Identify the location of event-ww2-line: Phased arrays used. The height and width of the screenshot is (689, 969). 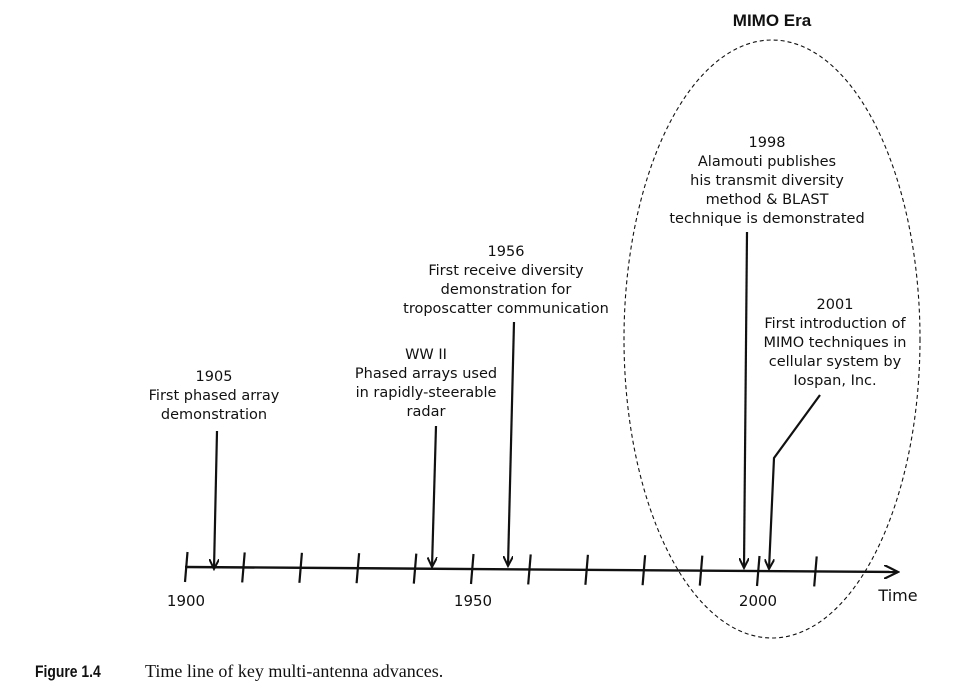
(426, 374).